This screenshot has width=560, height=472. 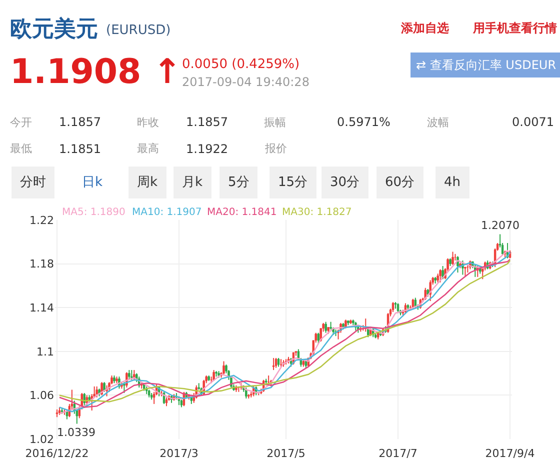 I want to click on text: 4h, so click(x=452, y=182).